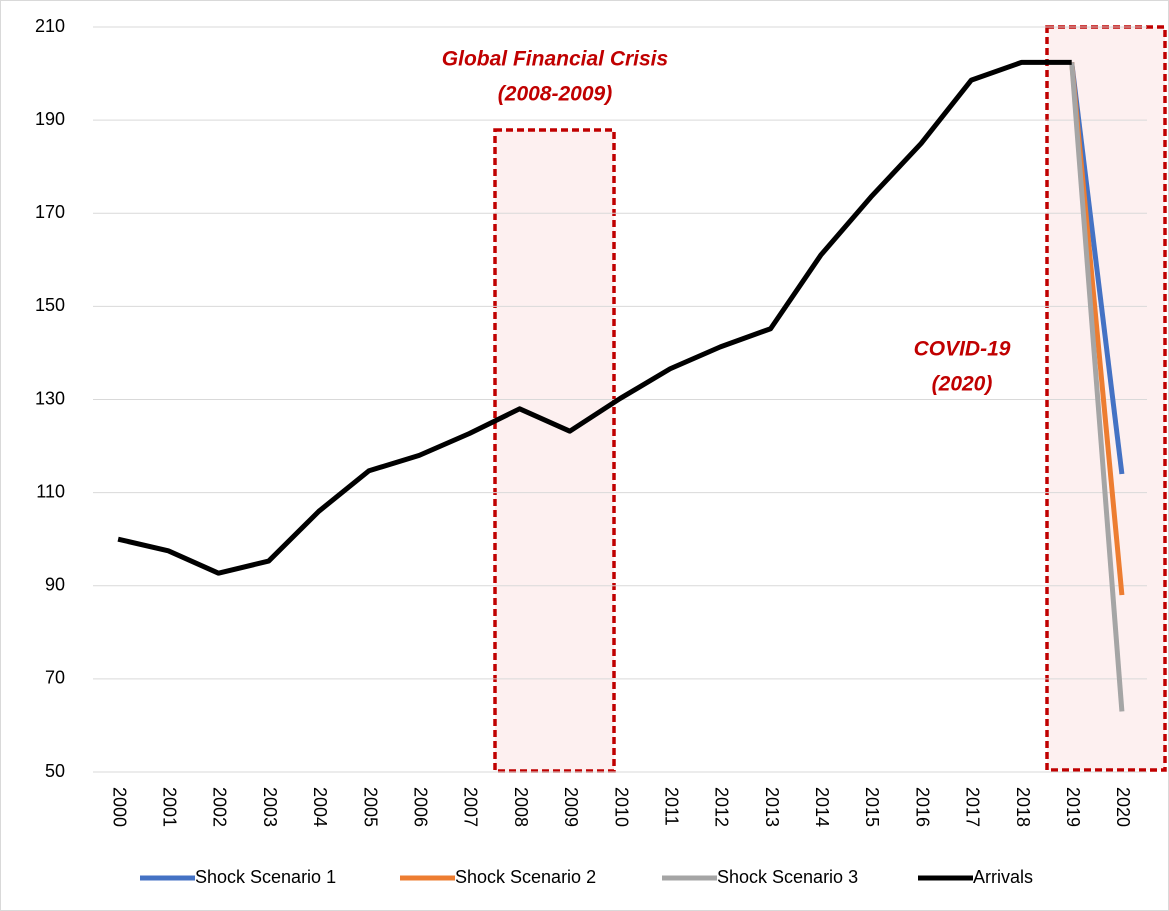 The height and width of the screenshot is (911, 1169). I want to click on x-tick-label: 2015, so click(872, 807).